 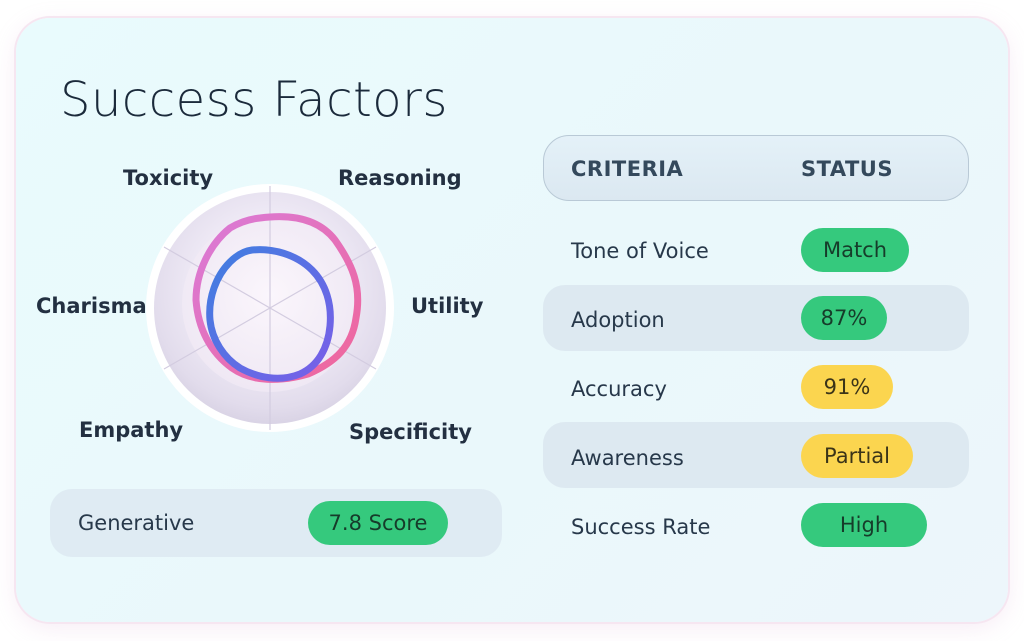 I want to click on table-row-band-adoption, so click(x=756, y=318).